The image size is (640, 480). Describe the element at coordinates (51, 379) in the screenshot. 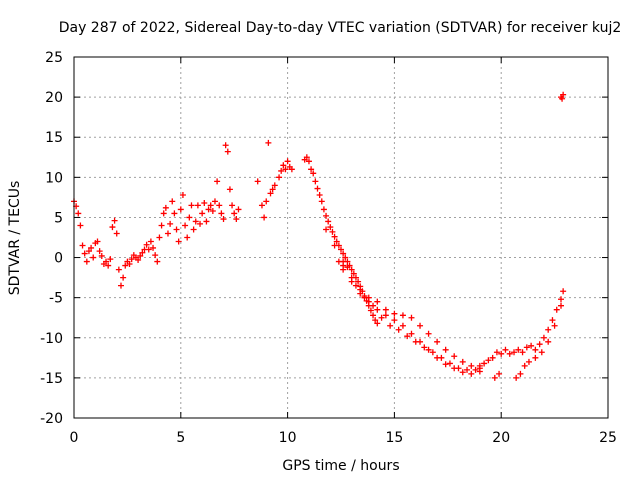

I see `y-tick-label: -15` at that location.